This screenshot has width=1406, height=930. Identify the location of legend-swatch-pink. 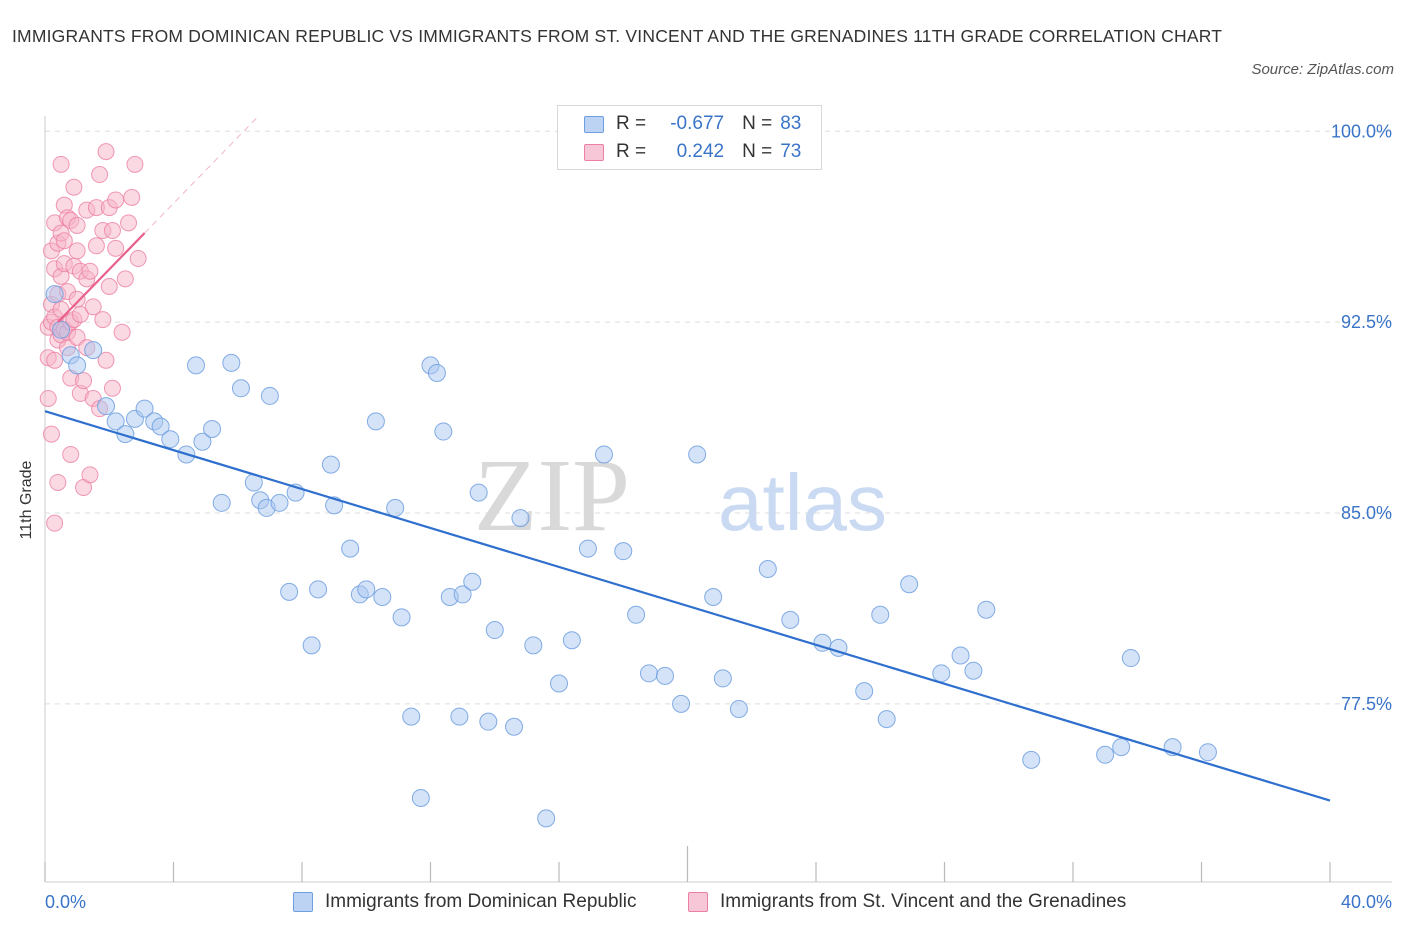
(594, 152).